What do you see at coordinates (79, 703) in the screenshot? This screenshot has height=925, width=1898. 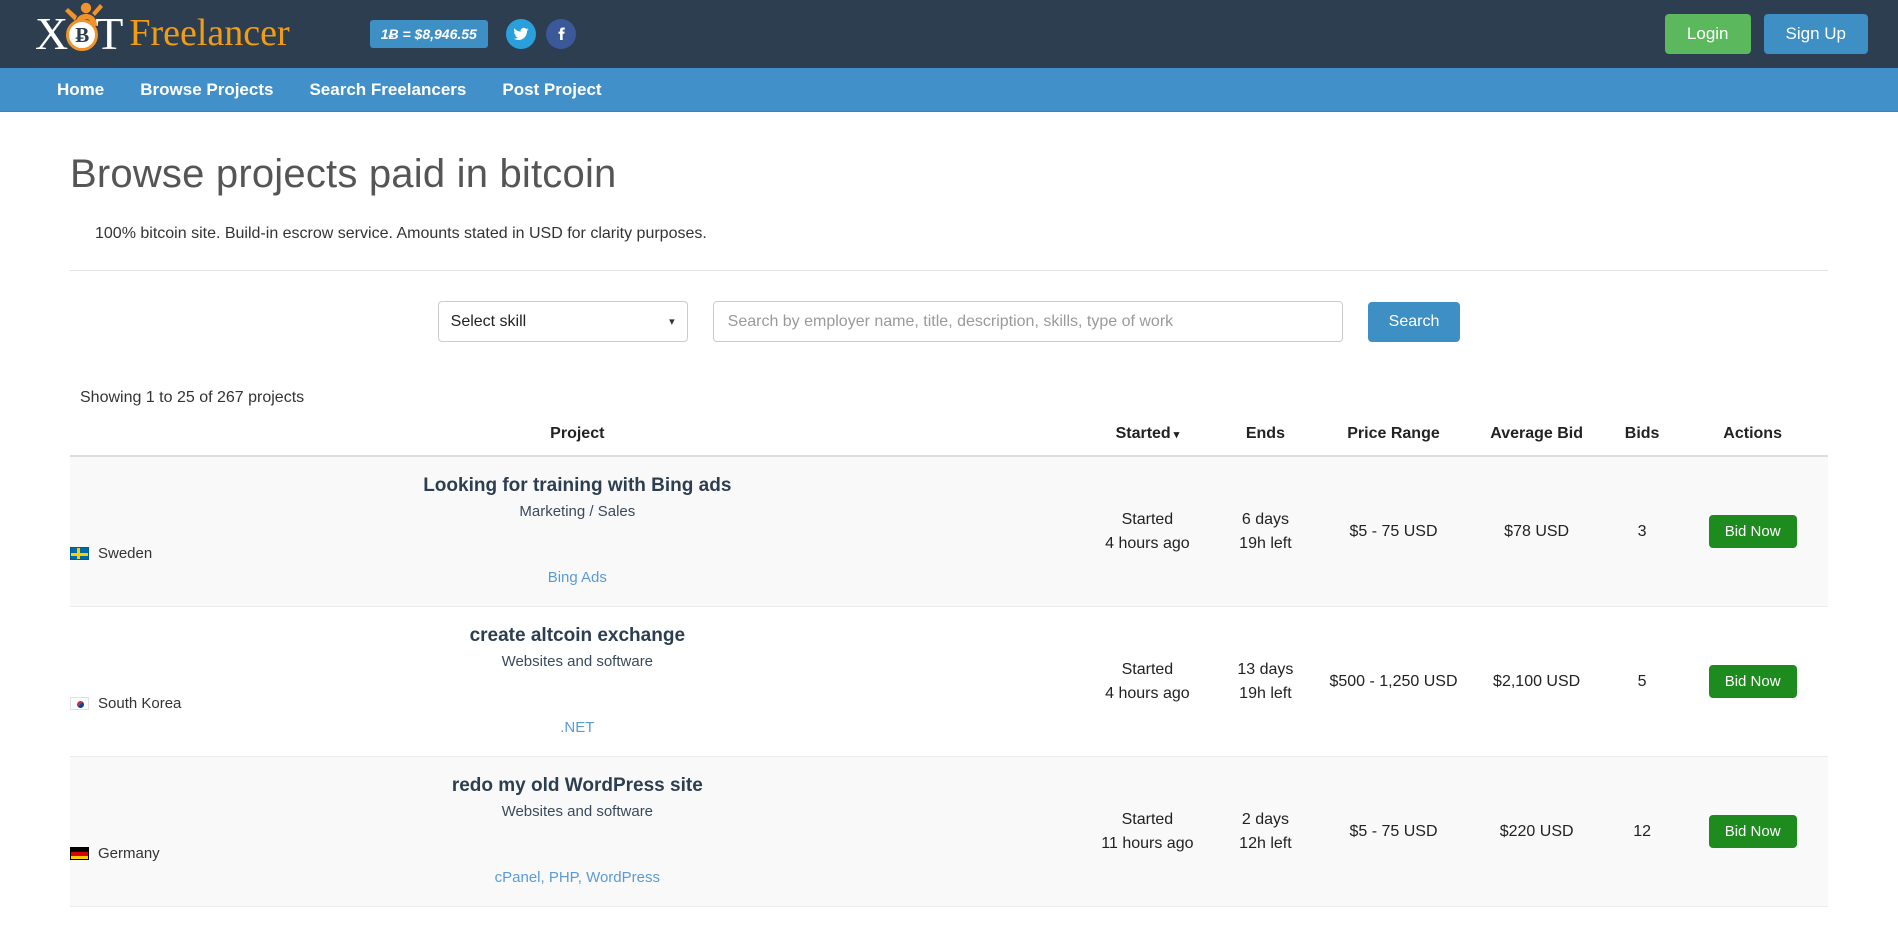 I see `flag-south-korea-icon` at bounding box center [79, 703].